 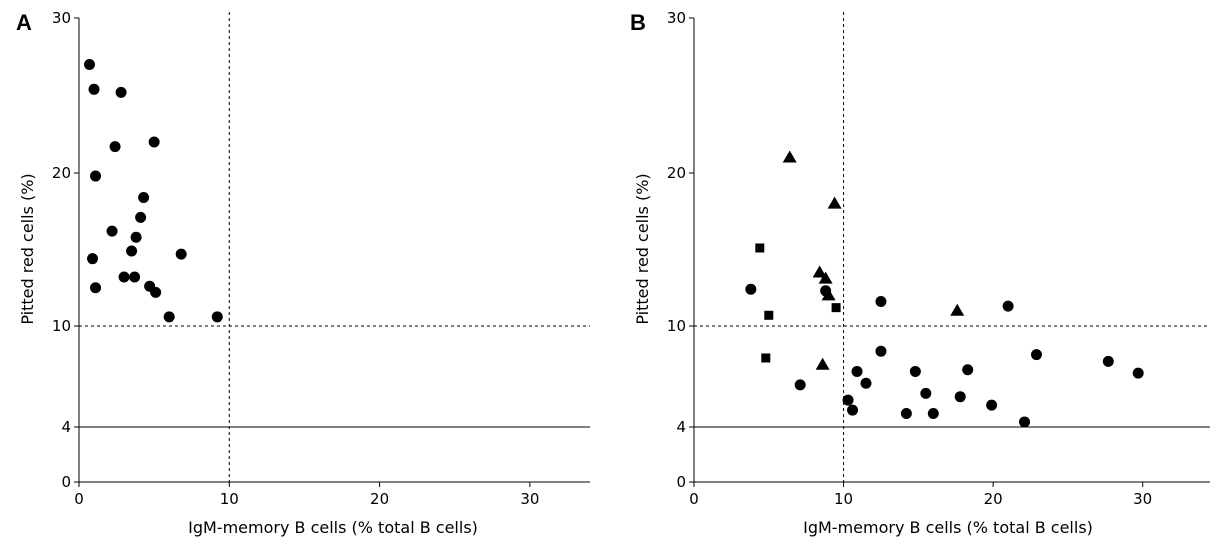 I want to click on panel-a-y-tick-label: 0, so click(x=66, y=482).